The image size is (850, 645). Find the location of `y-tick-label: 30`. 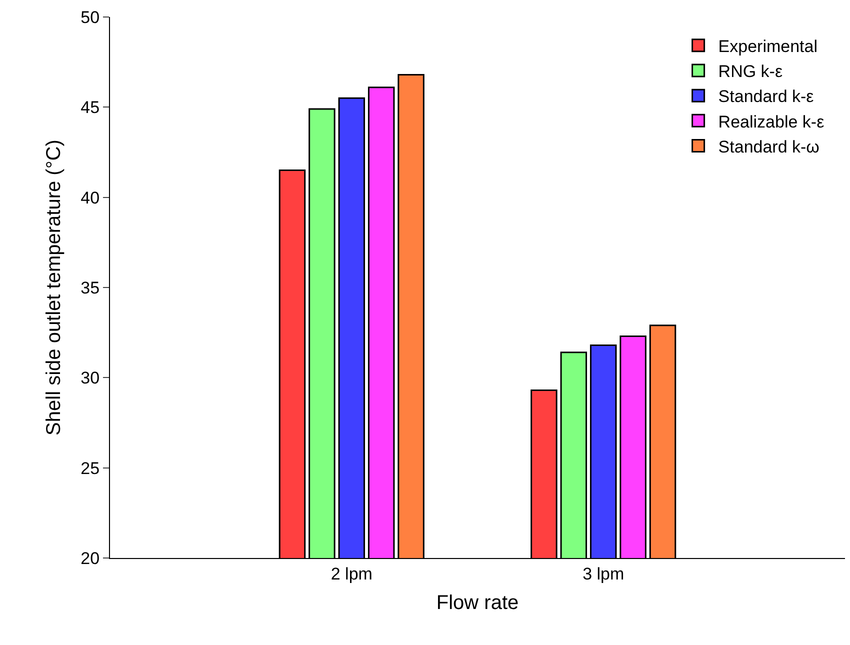

y-tick-label: 30 is located at coordinates (90, 378).